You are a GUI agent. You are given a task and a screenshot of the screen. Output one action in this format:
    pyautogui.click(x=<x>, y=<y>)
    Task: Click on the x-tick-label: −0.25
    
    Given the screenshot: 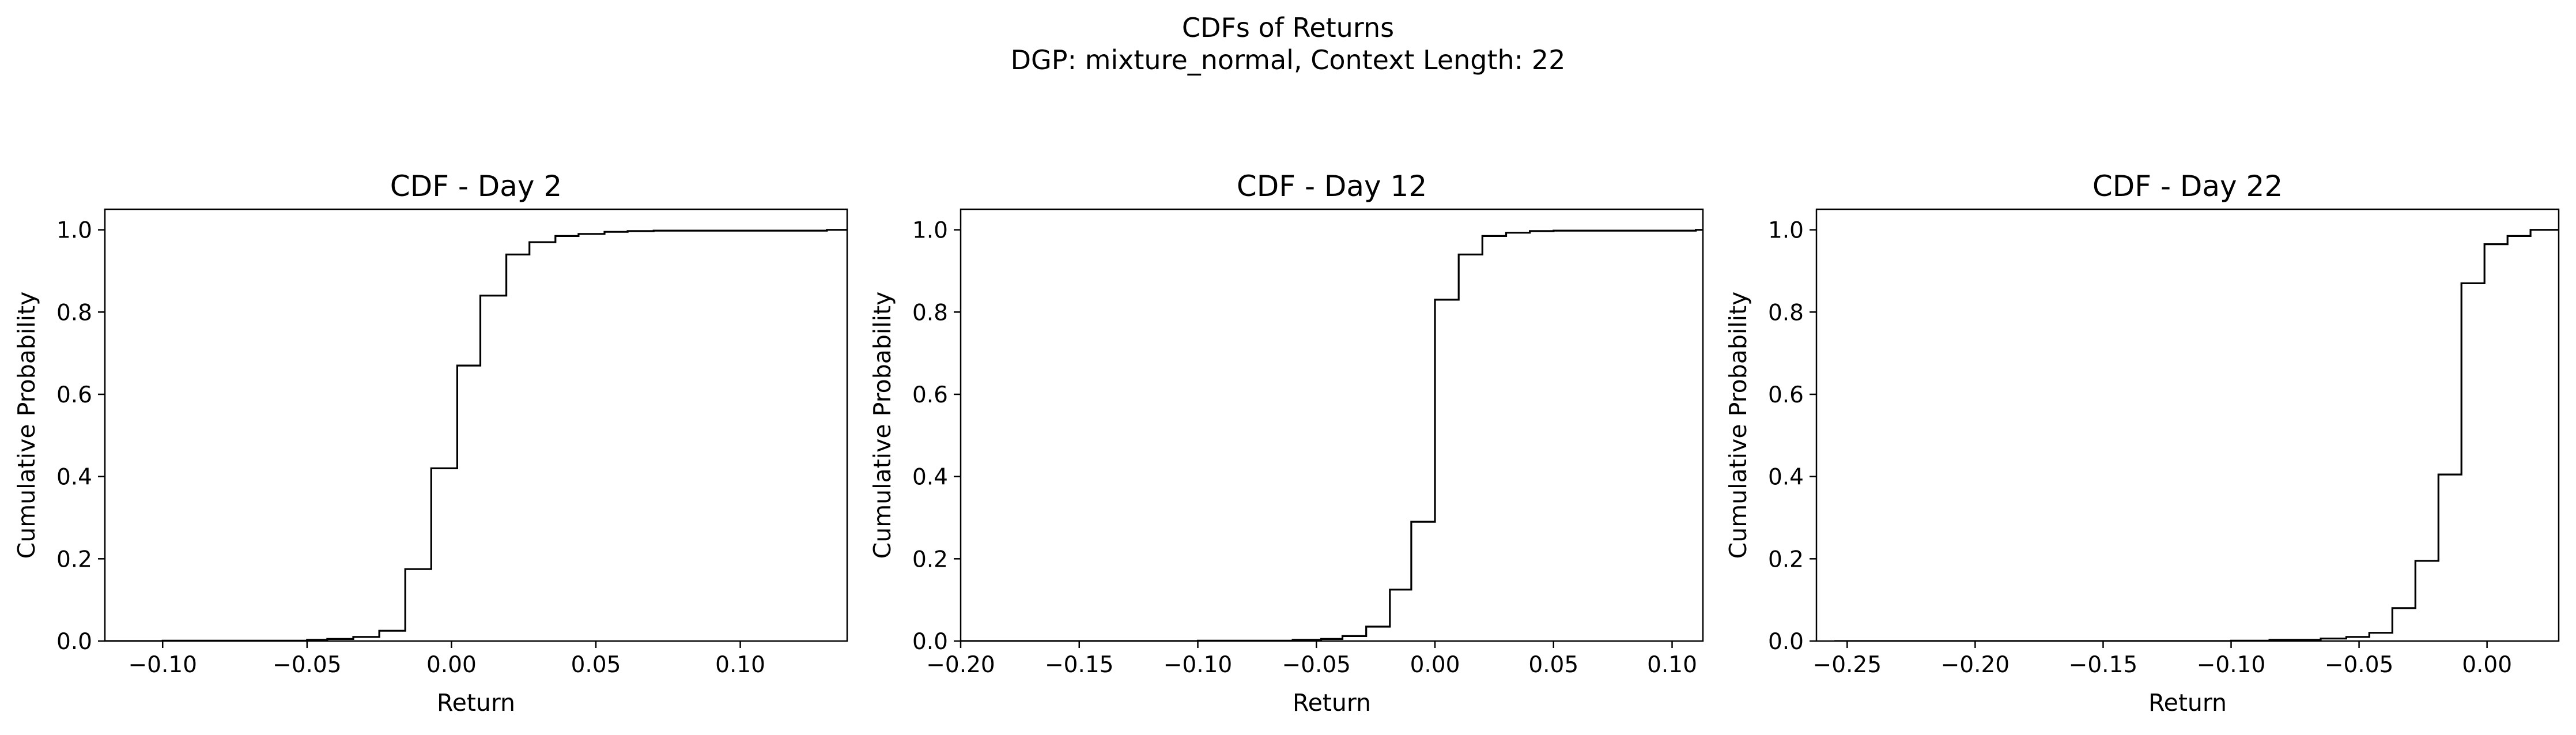 What is the action you would take?
    pyautogui.click(x=1847, y=665)
    